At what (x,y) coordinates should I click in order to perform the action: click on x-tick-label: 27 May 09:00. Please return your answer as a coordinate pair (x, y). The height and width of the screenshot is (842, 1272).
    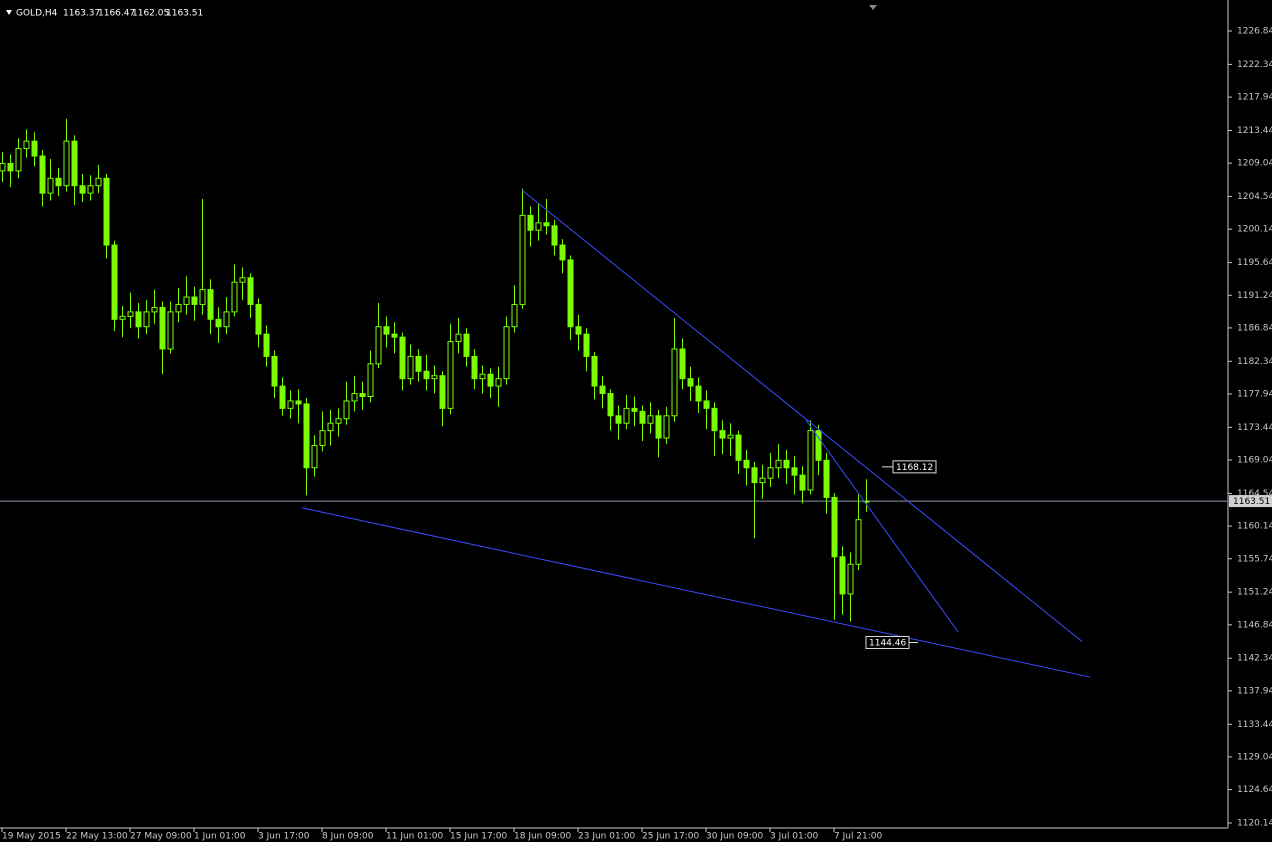
    Looking at the image, I should click on (161, 837).